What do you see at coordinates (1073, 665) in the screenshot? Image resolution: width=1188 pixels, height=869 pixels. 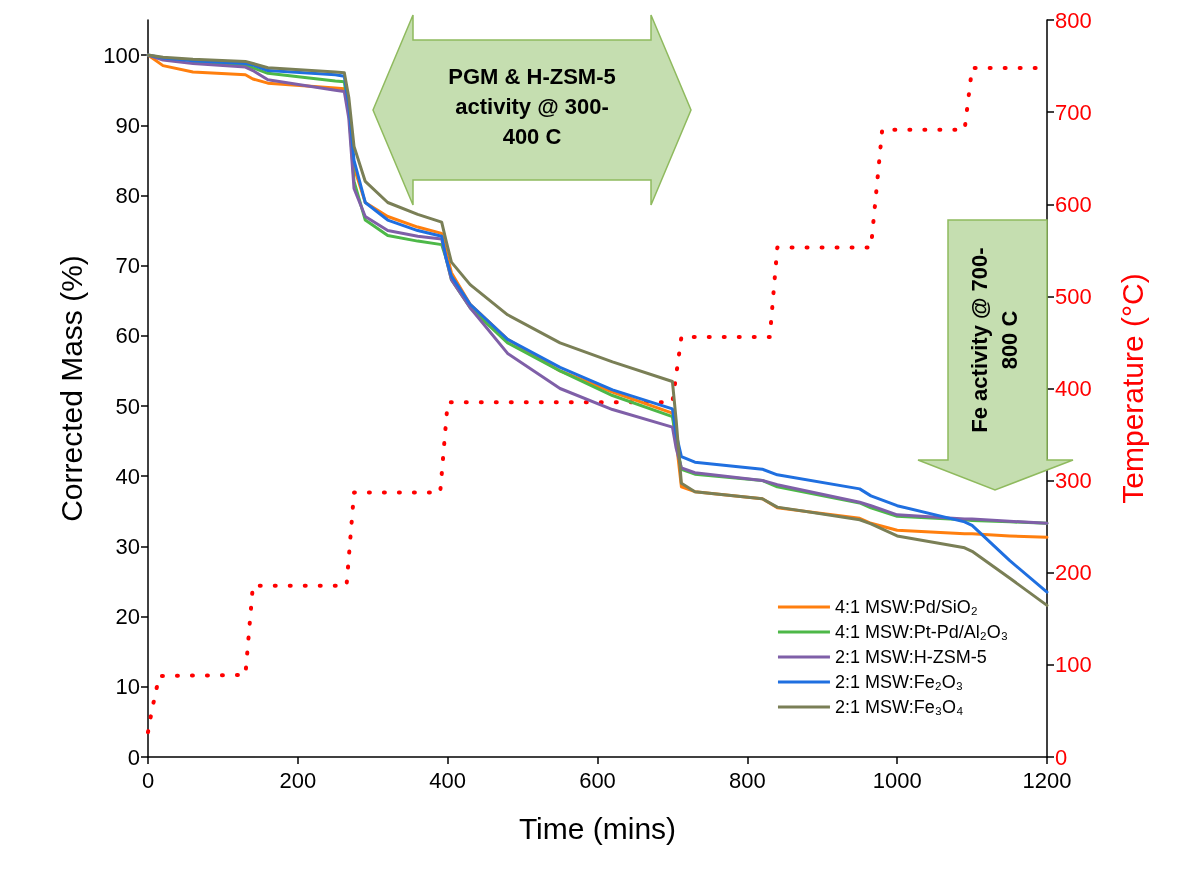 I see `y2-tick-label: 100` at bounding box center [1073, 665].